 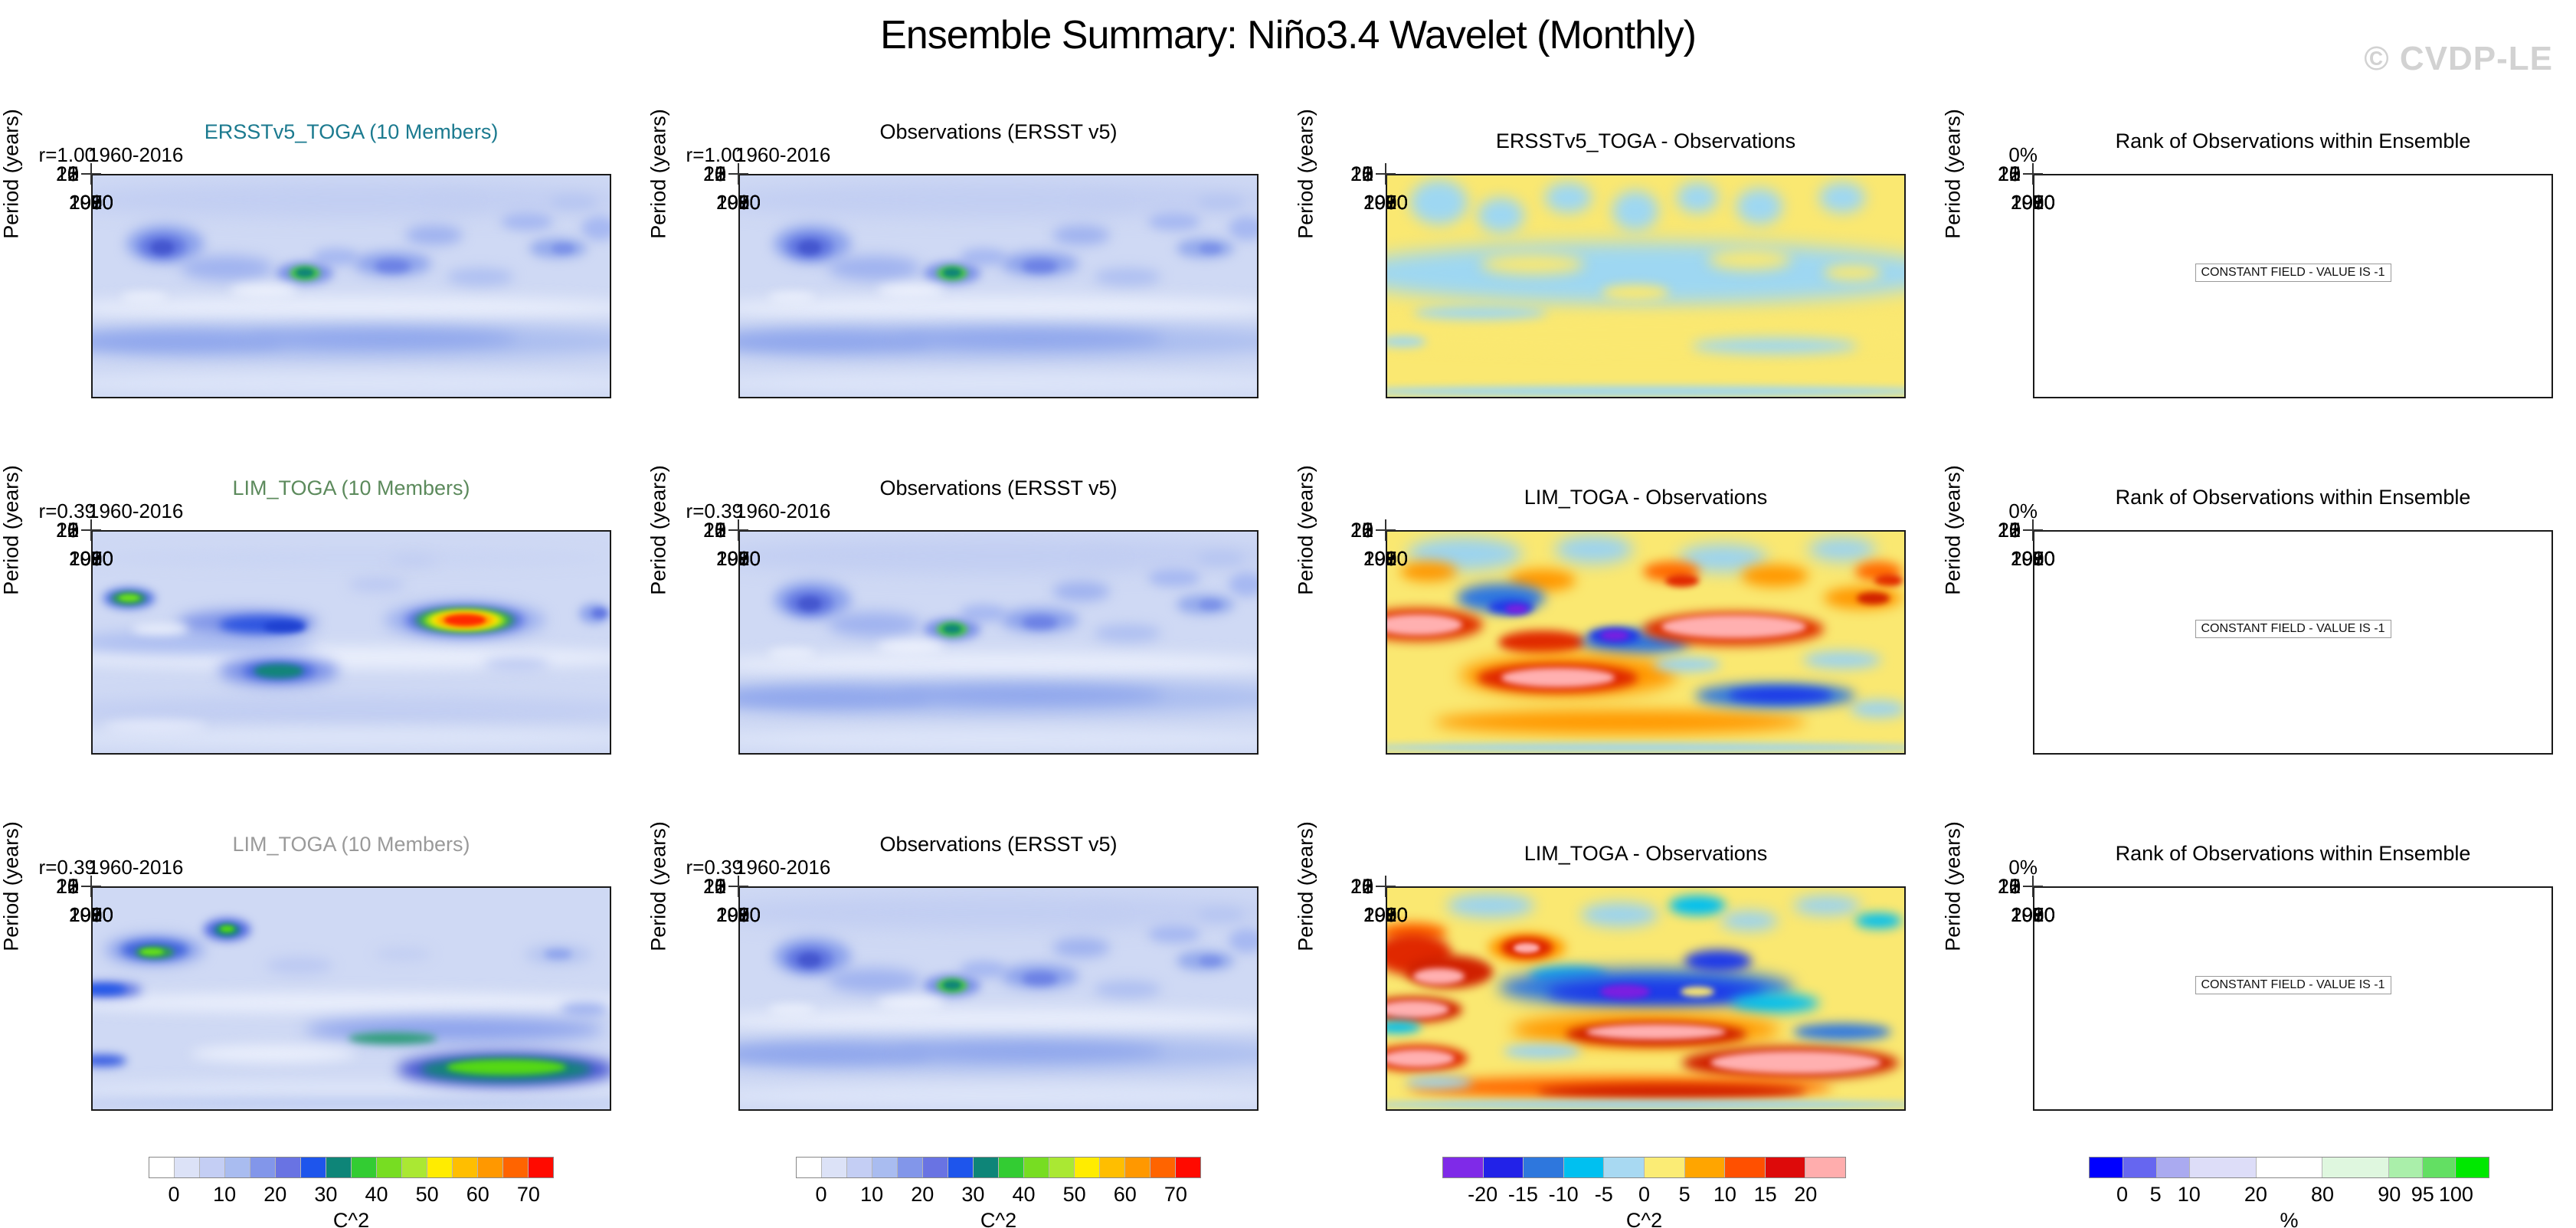 What do you see at coordinates (821, 1194) in the screenshot?
I see `colorbar-tick-label: 0` at bounding box center [821, 1194].